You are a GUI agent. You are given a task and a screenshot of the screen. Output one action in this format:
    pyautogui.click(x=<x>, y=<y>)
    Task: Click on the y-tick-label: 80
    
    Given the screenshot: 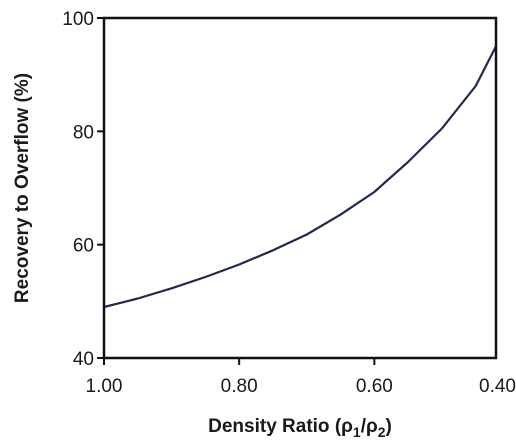 What is the action you would take?
    pyautogui.click(x=83, y=132)
    